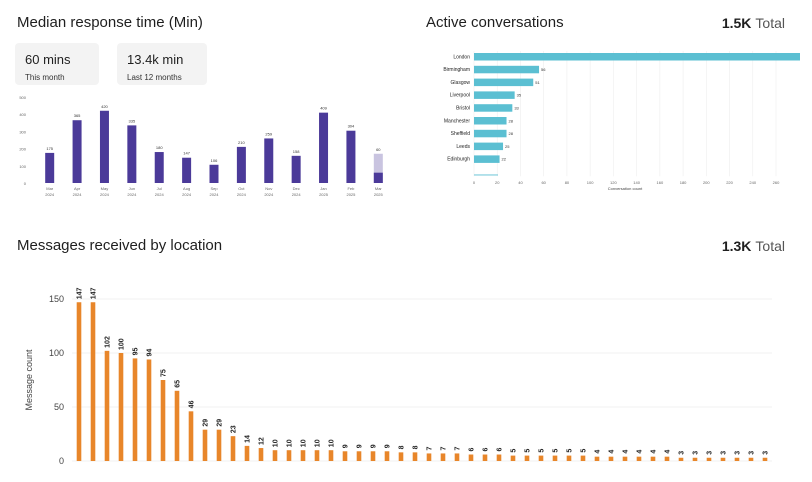 The width and height of the screenshot is (812, 482). I want to click on x-tick-label: May, so click(105, 188).